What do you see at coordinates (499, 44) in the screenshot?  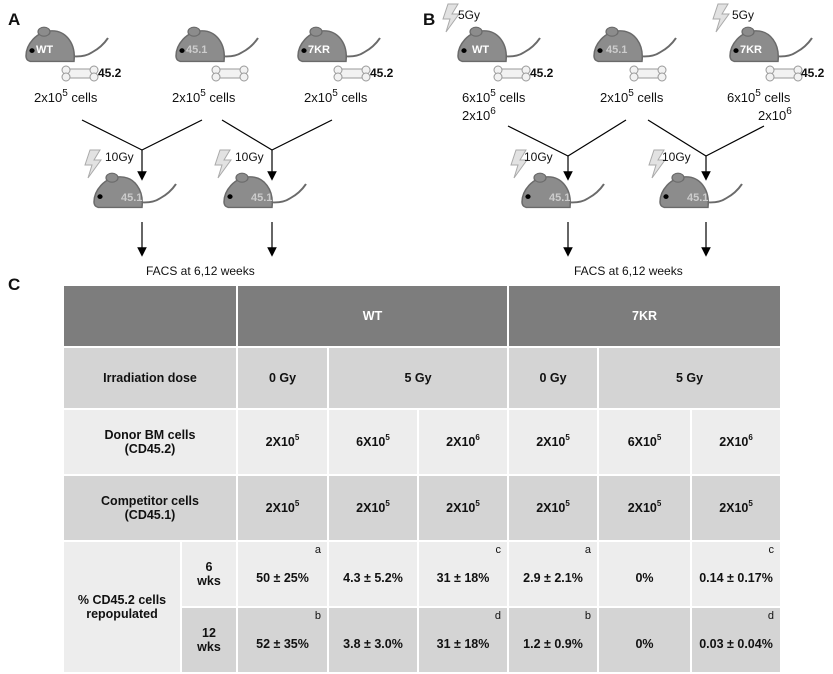 I see `mouse-icon` at bounding box center [499, 44].